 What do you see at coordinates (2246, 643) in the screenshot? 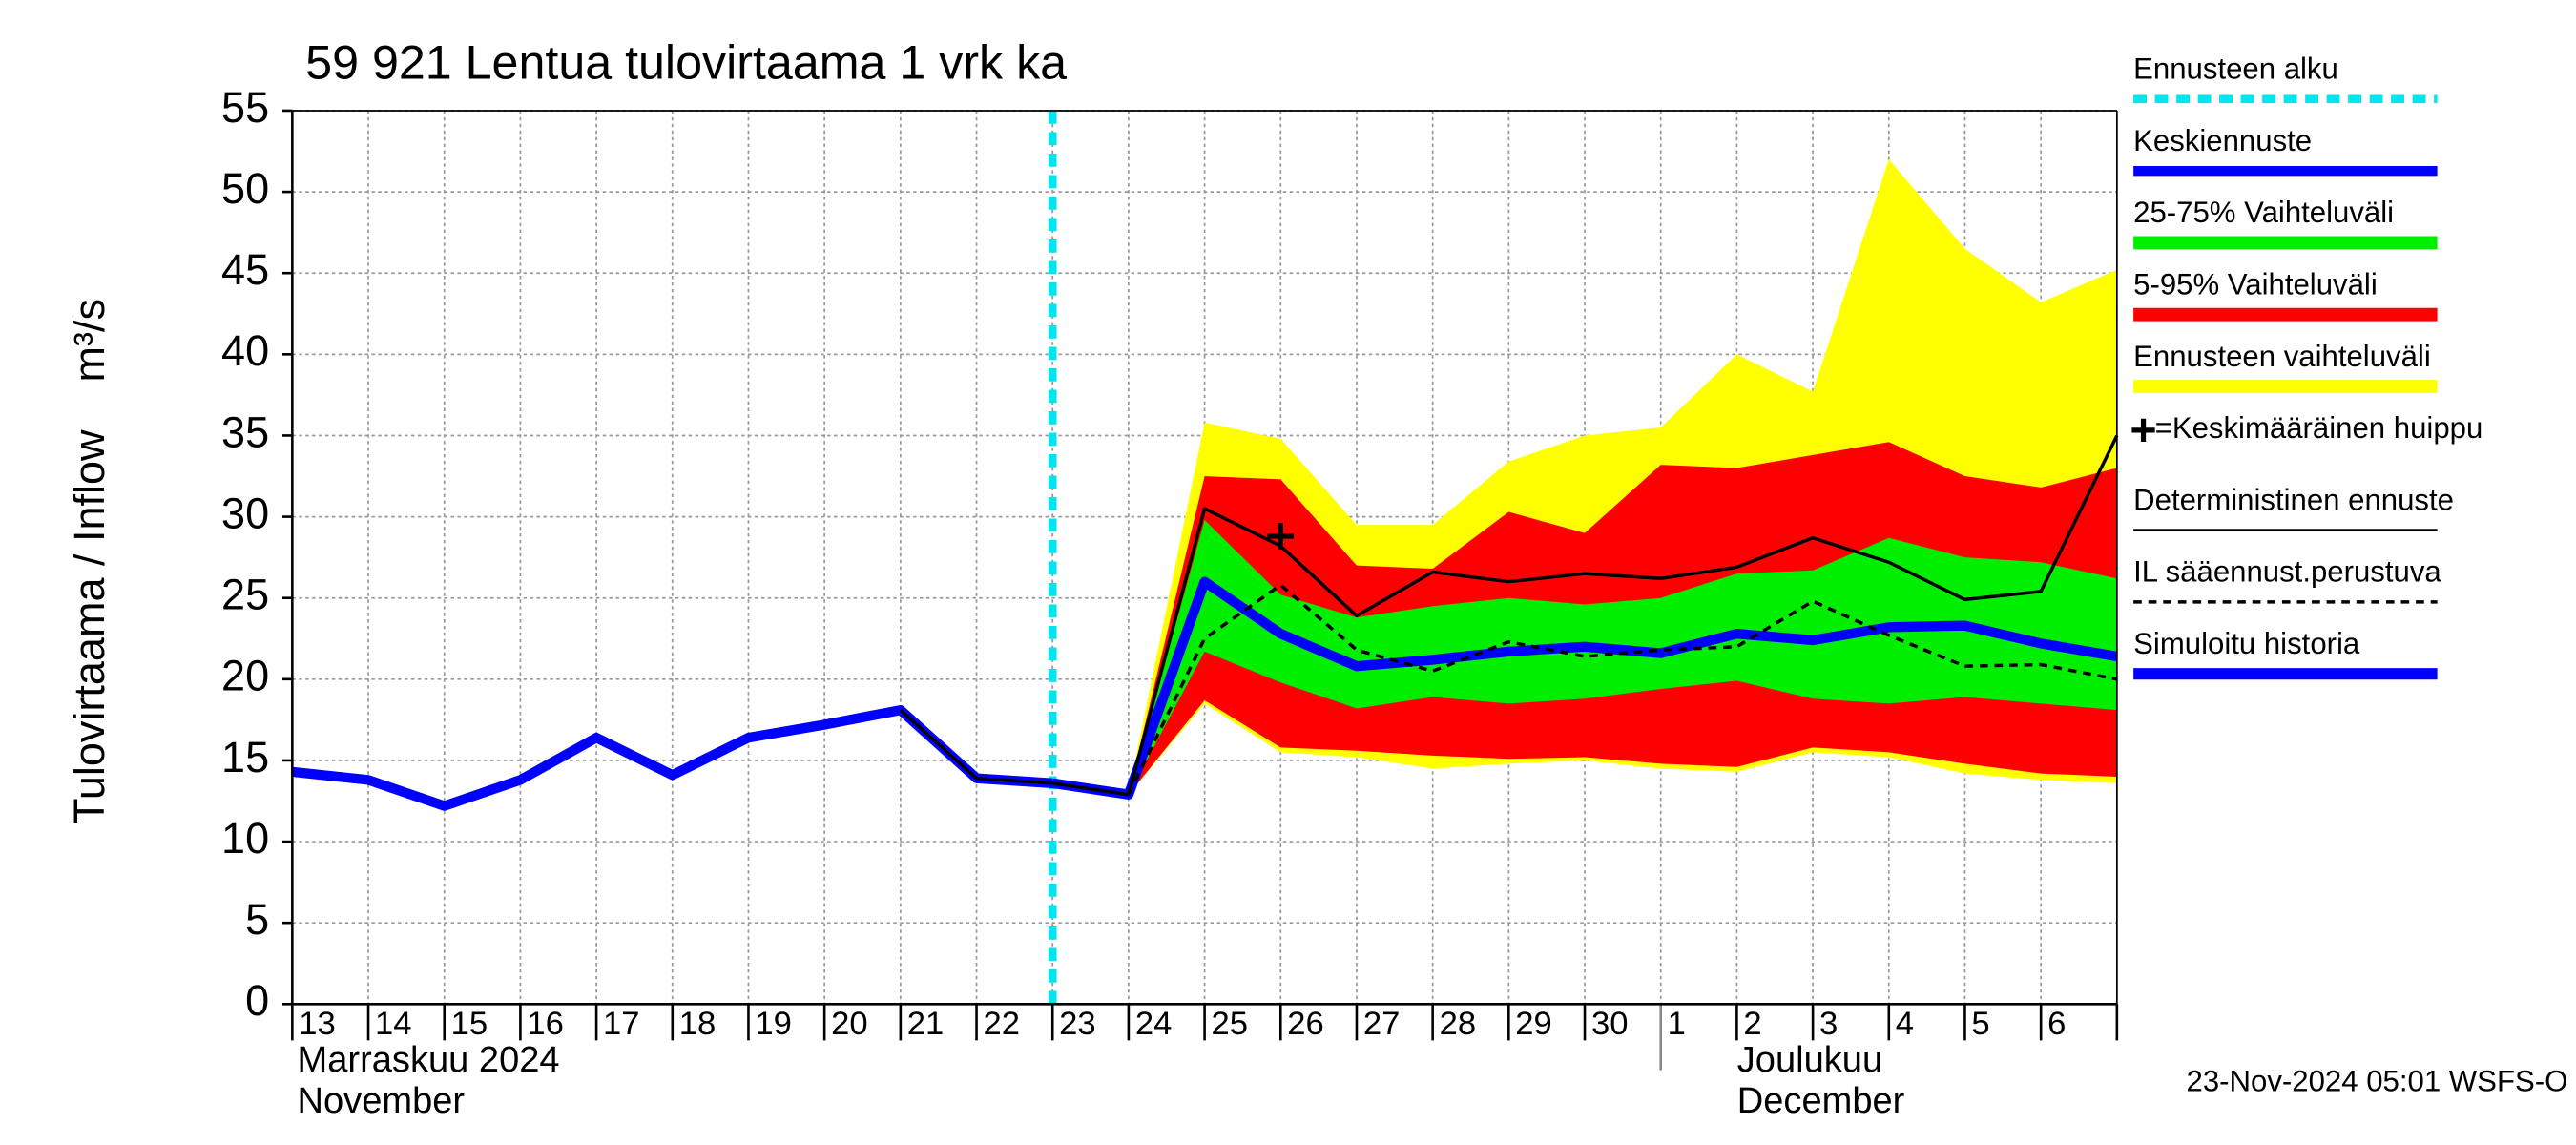
I see `legend-label: Simuloitu historia` at bounding box center [2246, 643].